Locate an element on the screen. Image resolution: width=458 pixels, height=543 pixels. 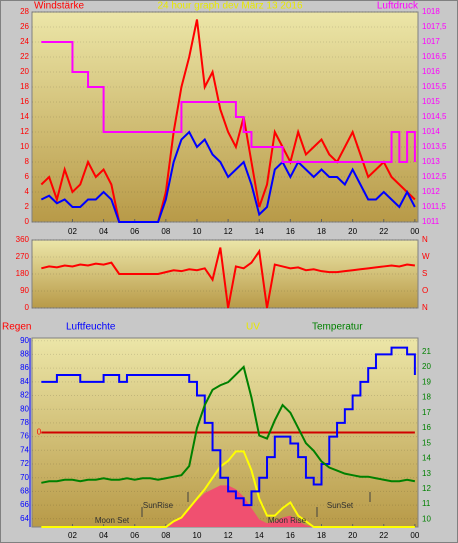
area is located at coordinates (228, 506).